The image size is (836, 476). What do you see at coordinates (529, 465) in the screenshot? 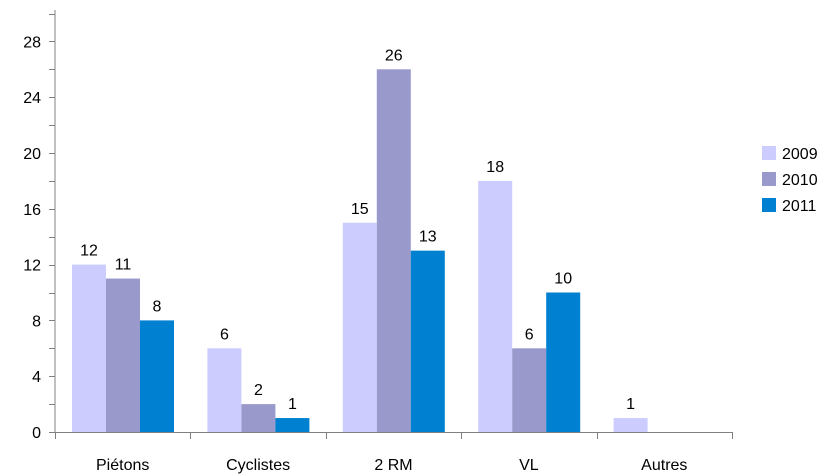
I see `x-category-label: VL` at bounding box center [529, 465].